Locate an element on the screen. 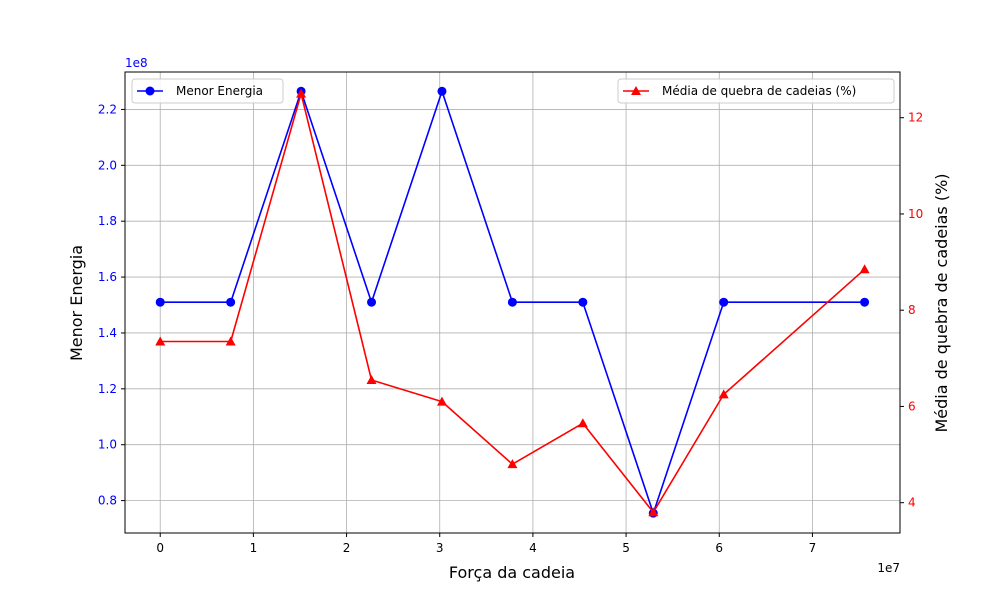  x-offset-label: 1e7 is located at coordinates (888, 568).